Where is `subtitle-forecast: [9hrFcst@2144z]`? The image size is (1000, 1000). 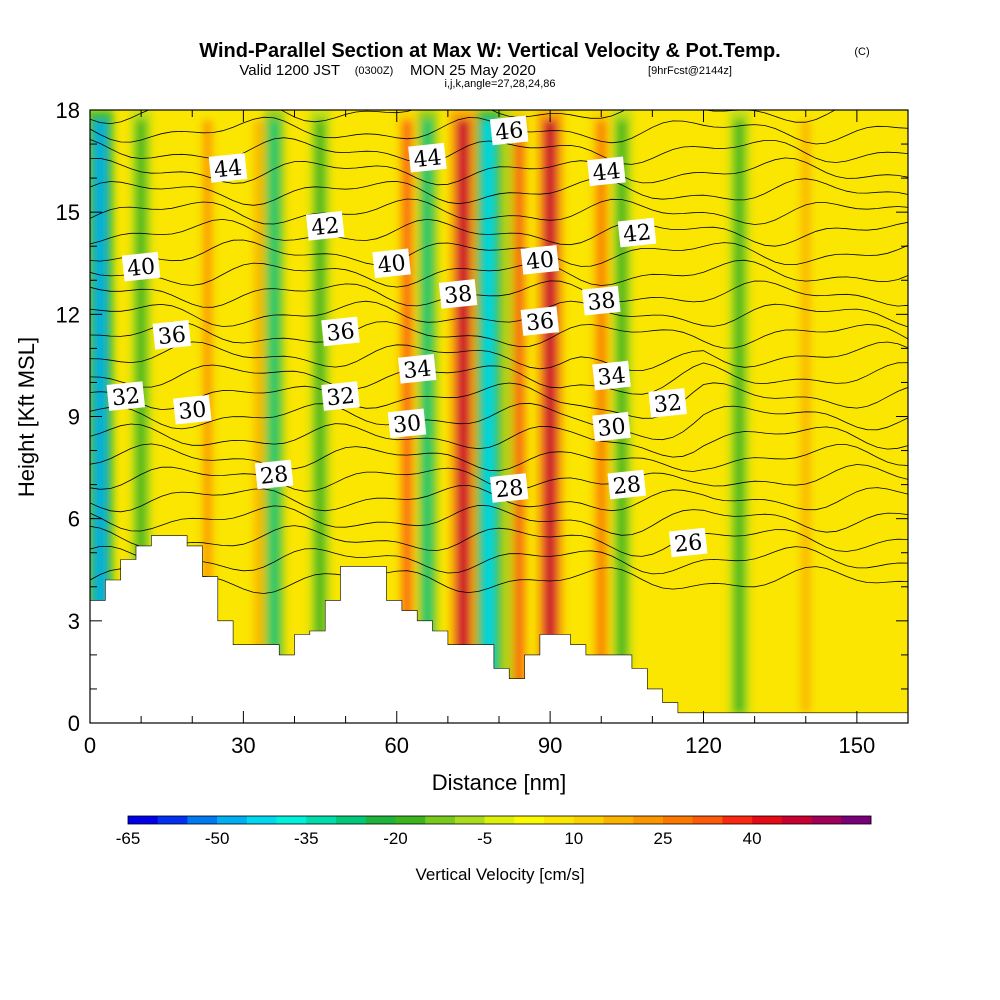 subtitle-forecast: [9hrFcst@2144z] is located at coordinates (690, 71).